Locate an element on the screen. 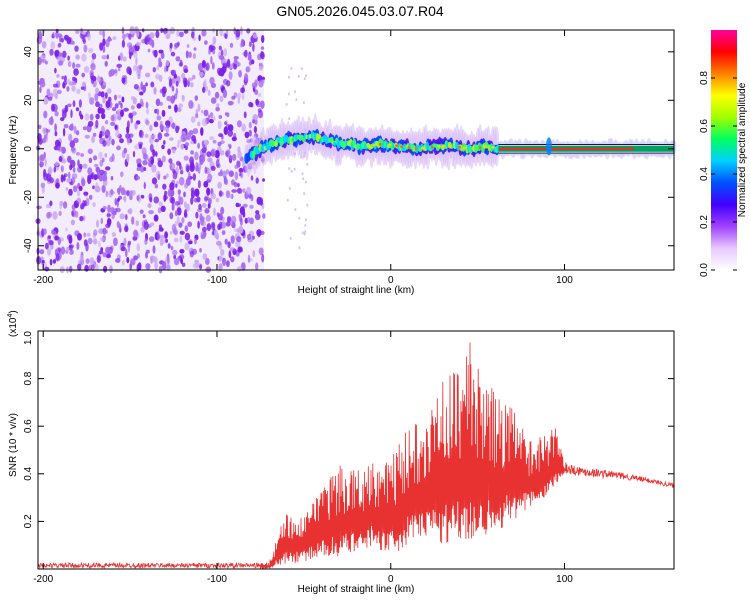  spectrogram-y-tick-label: -40 is located at coordinates (28, 245).